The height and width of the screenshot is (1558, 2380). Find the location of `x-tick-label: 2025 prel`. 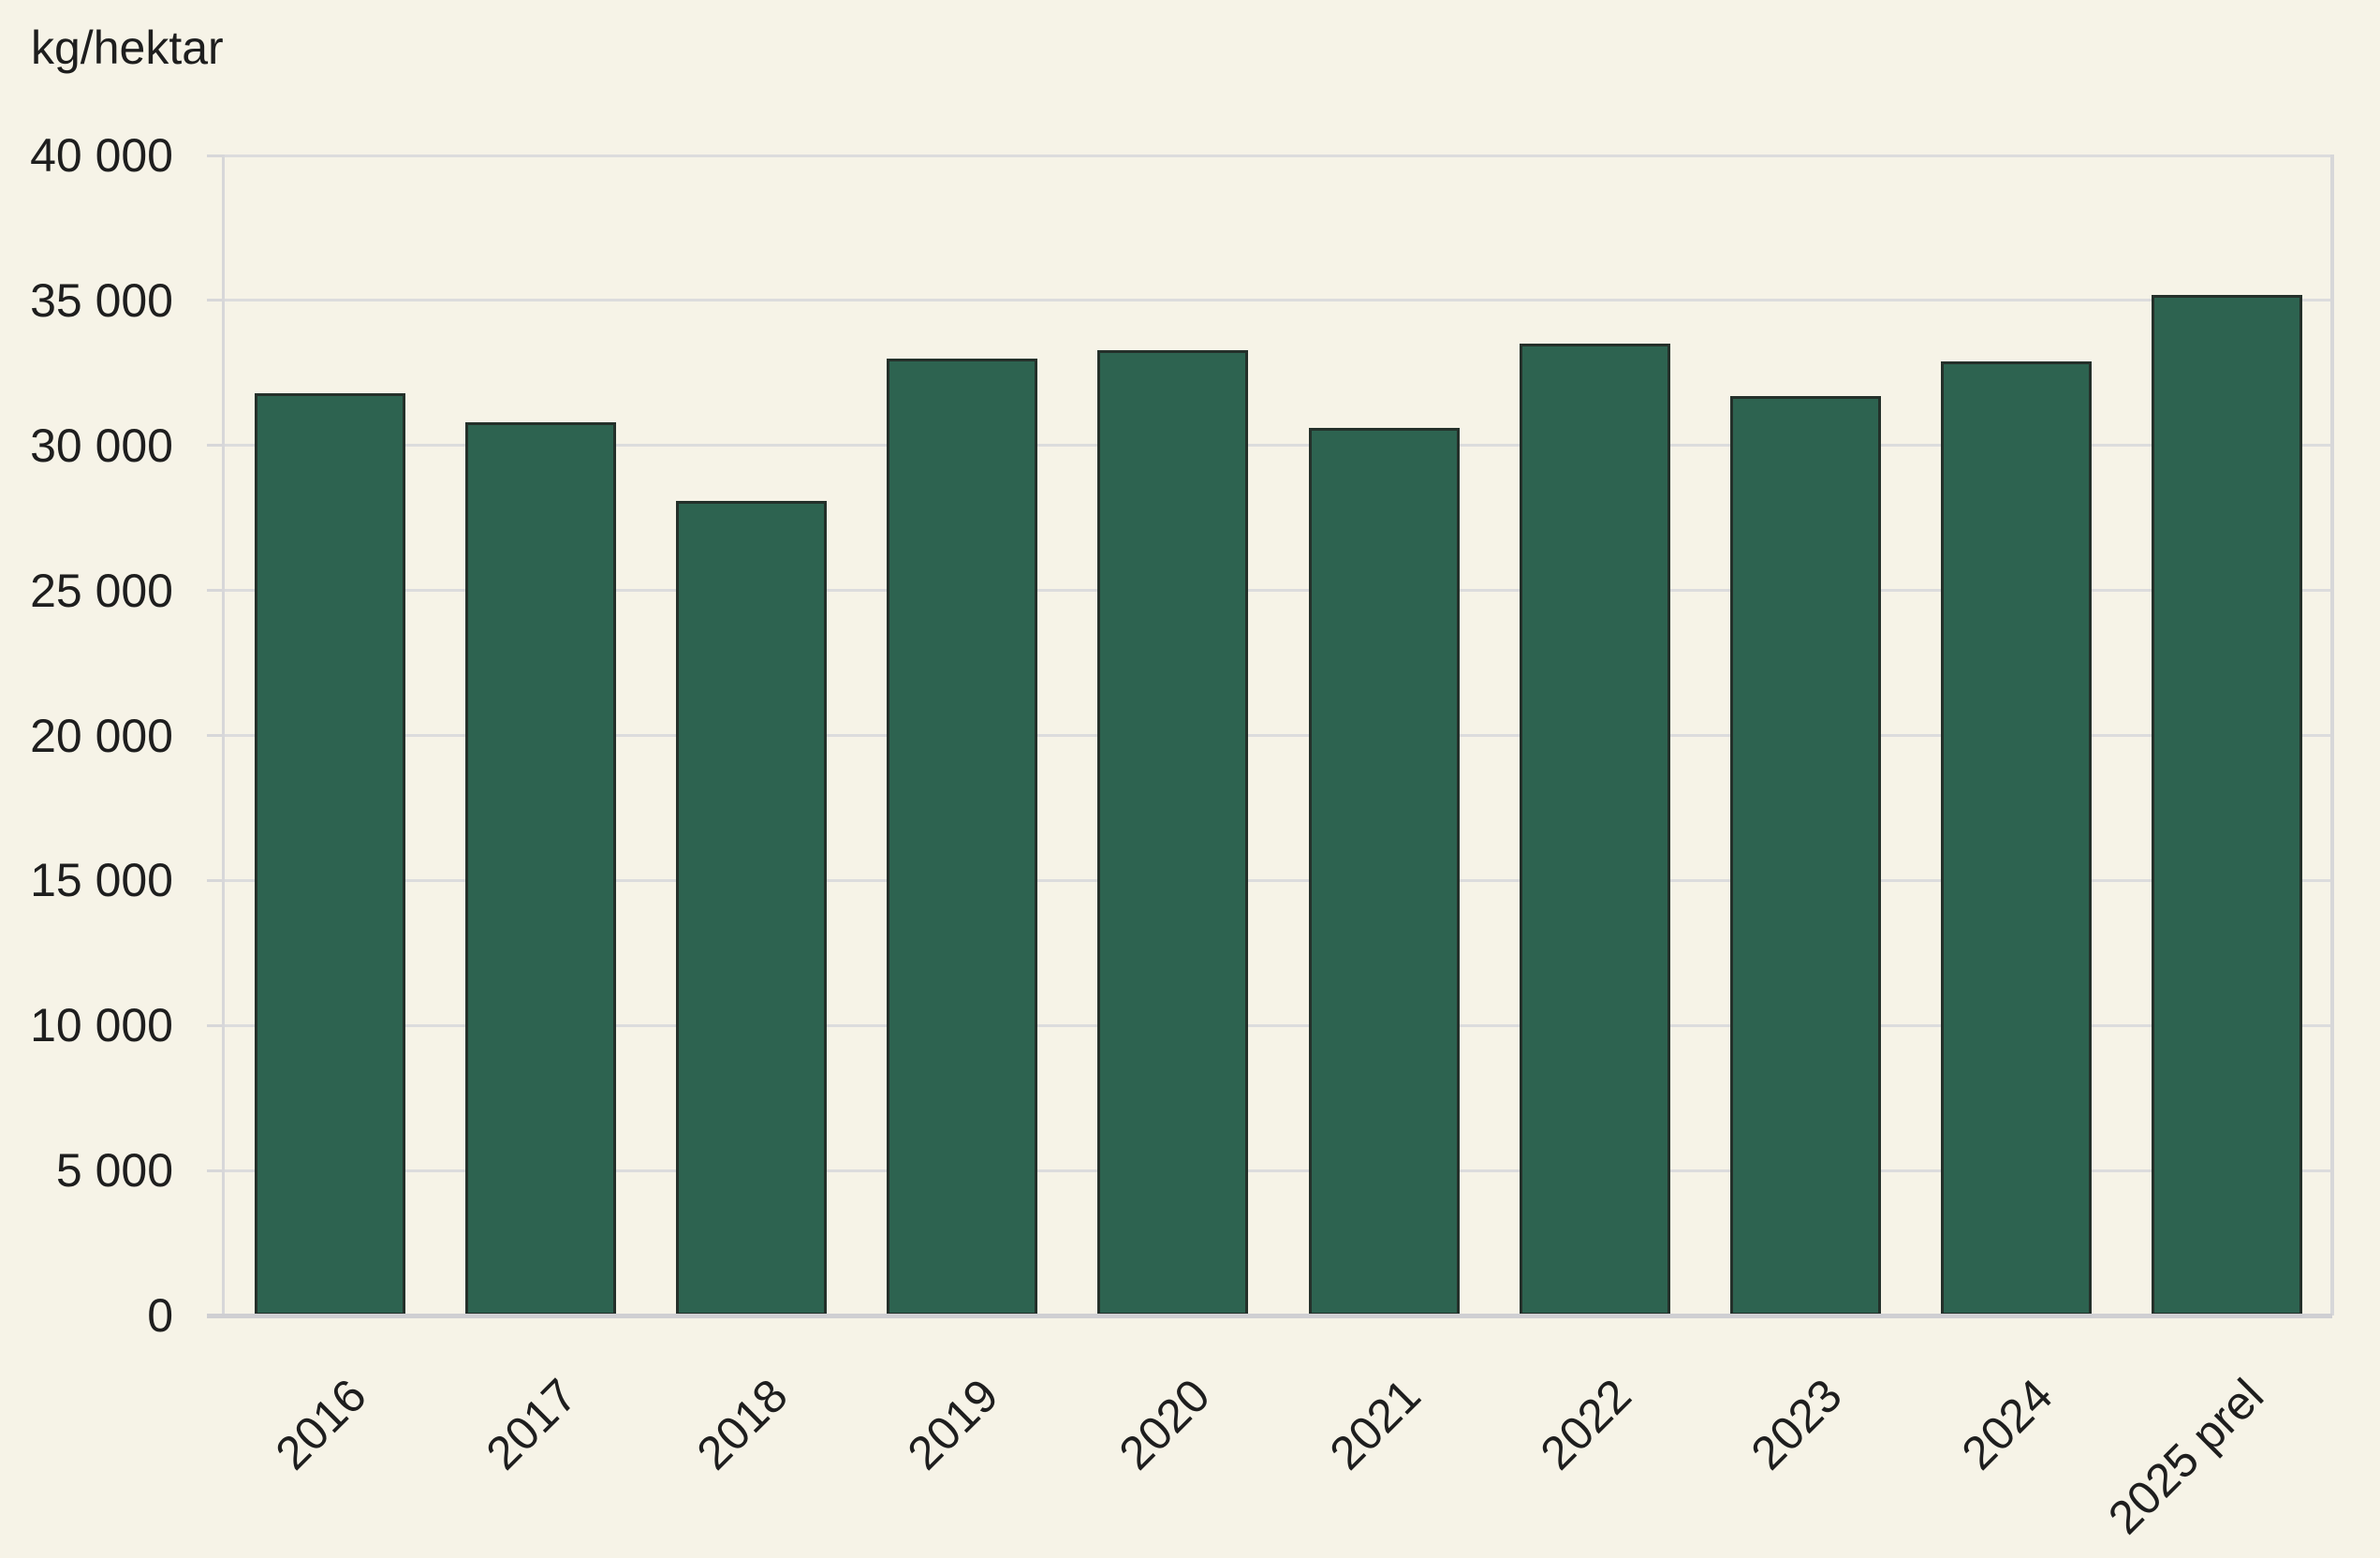

x-tick-label: 2025 prel is located at coordinates (2186, 1457).